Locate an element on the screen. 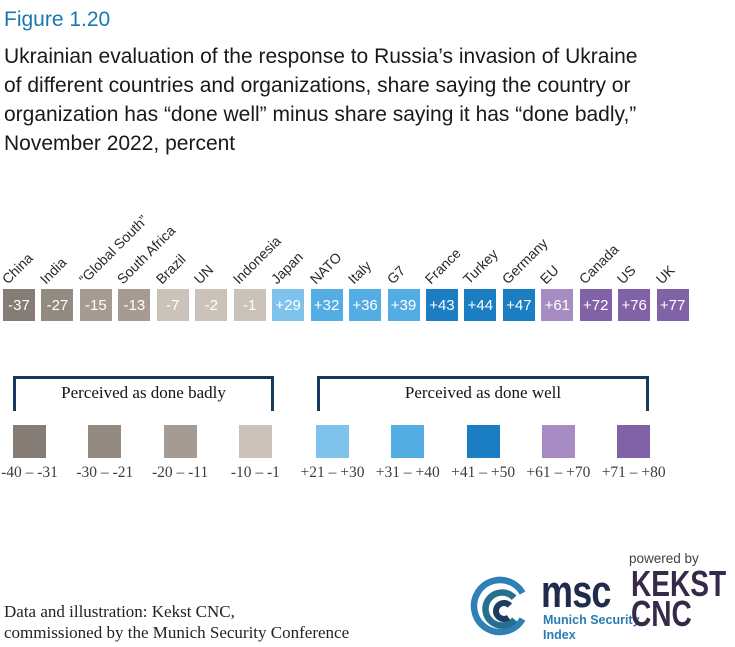 This screenshot has width=735, height=647. score-square-un: -2 is located at coordinates (211, 305).